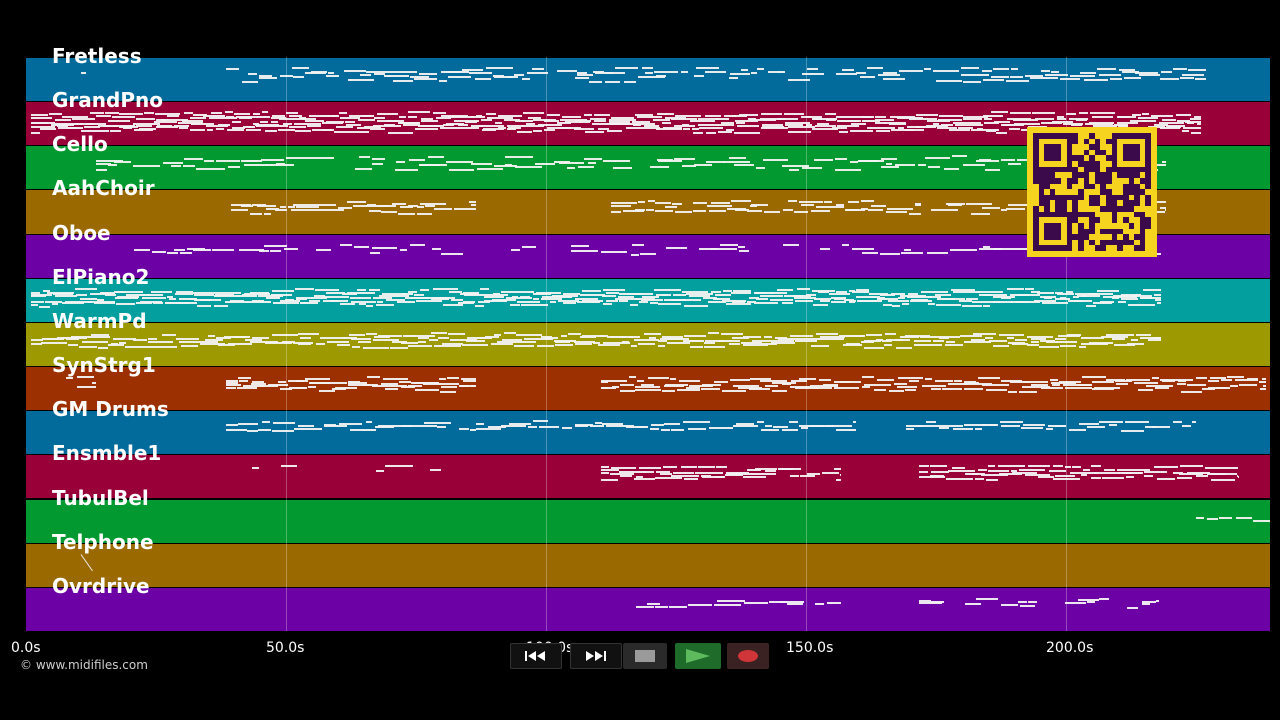 Image resolution: width=1280 pixels, height=720 pixels. Describe the element at coordinates (645, 656) in the screenshot. I see `stop-button` at that location.